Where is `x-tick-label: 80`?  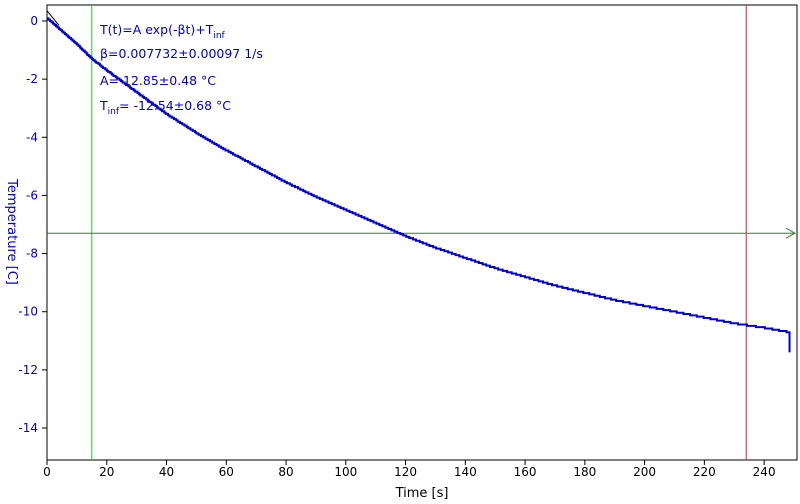 x-tick-label: 80 is located at coordinates (285, 472).